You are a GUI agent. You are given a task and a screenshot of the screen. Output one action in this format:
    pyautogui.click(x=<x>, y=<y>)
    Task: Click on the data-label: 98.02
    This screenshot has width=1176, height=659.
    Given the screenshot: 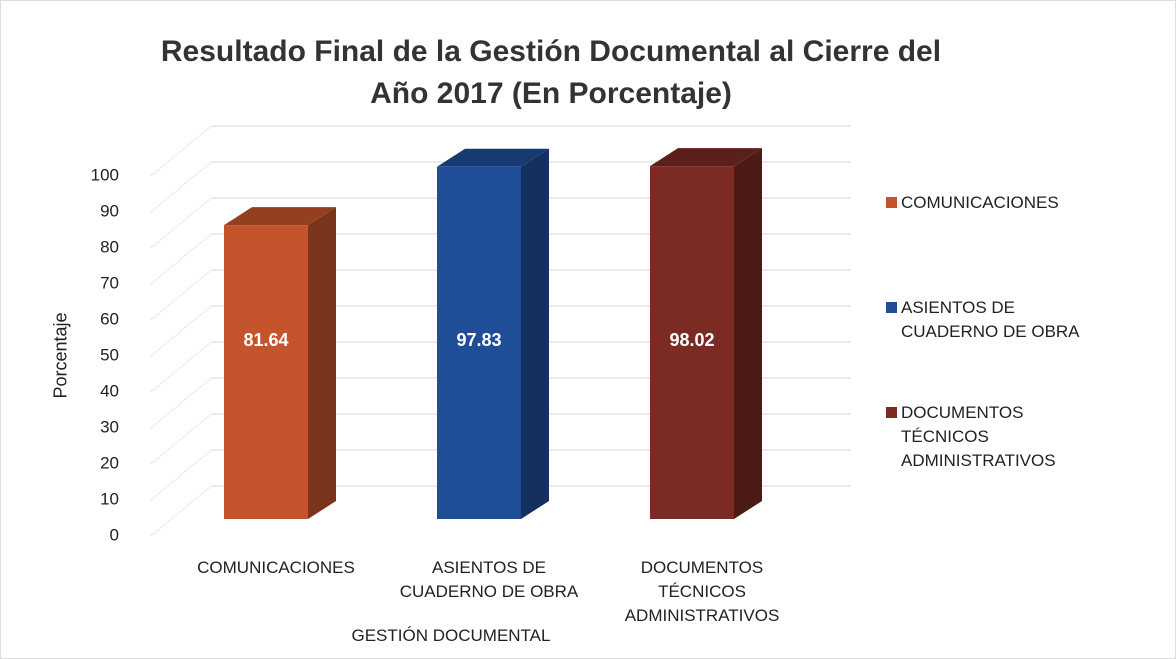 What is the action you would take?
    pyautogui.click(x=691, y=340)
    